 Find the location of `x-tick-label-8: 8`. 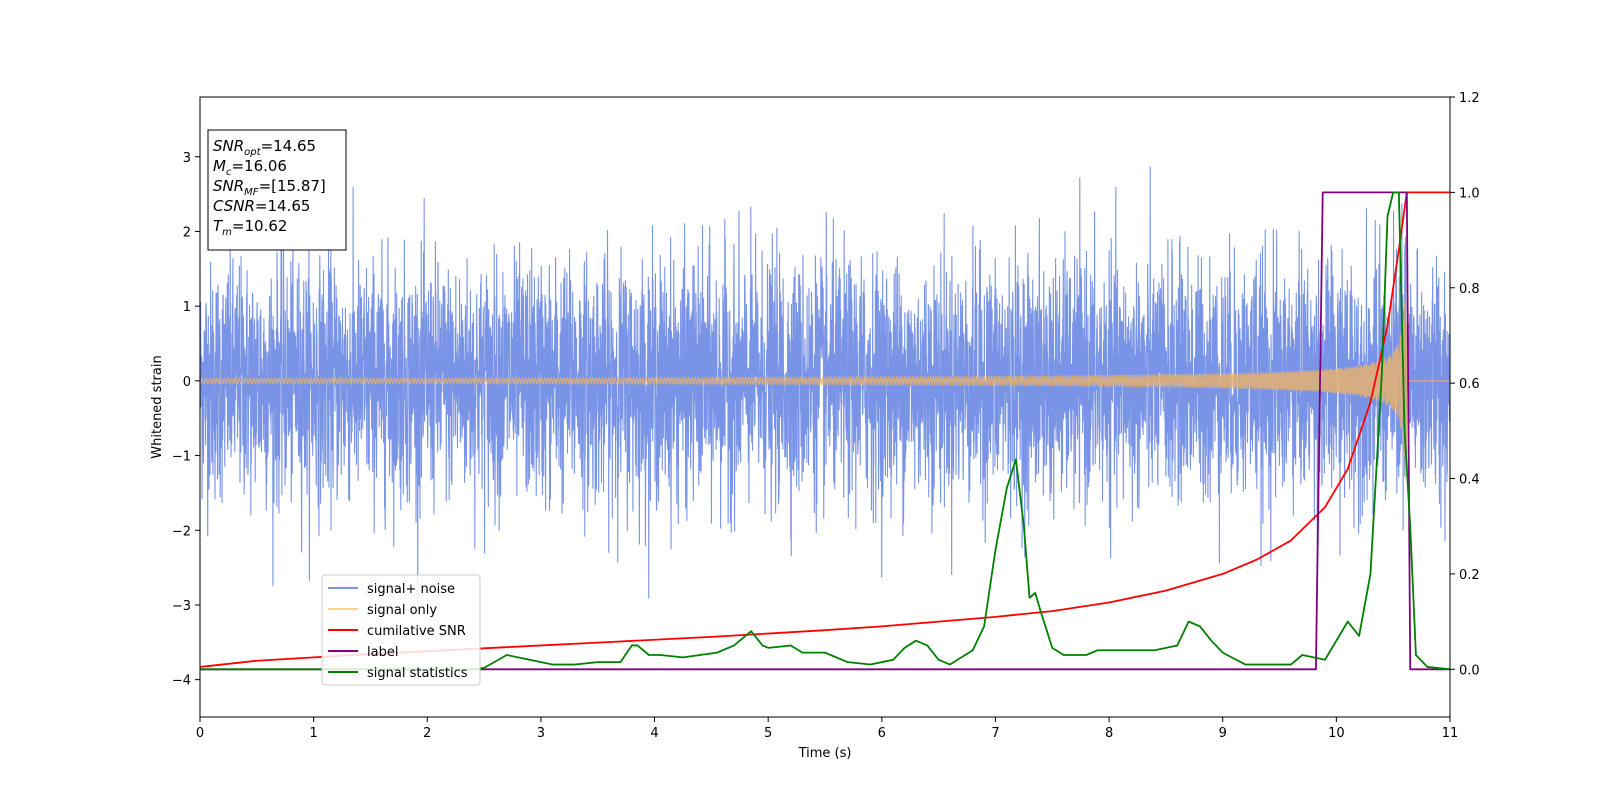

x-tick-label-8: 8 is located at coordinates (1109, 733).